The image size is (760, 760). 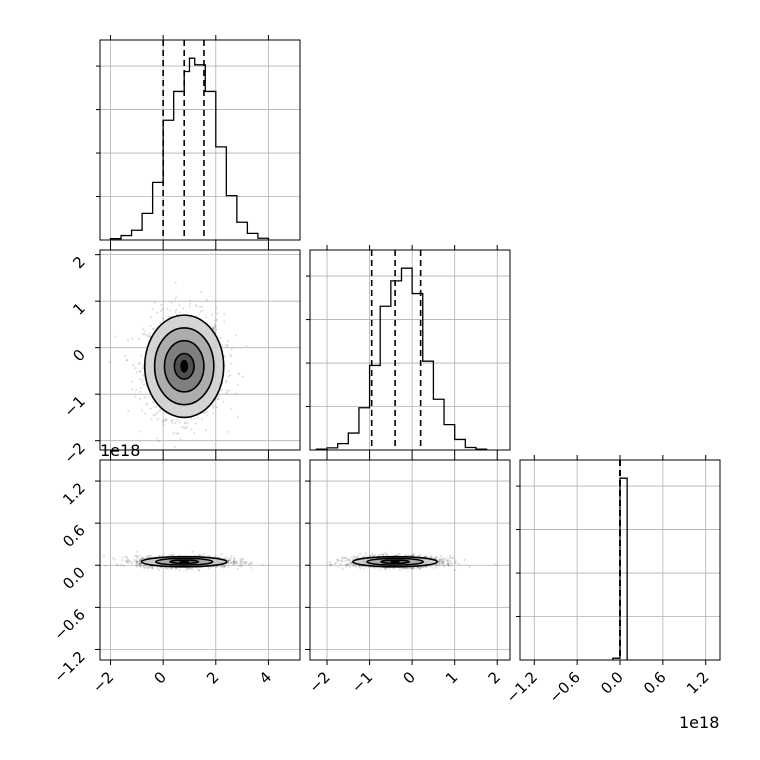 I want to click on panel-frame, so click(x=200, y=560).